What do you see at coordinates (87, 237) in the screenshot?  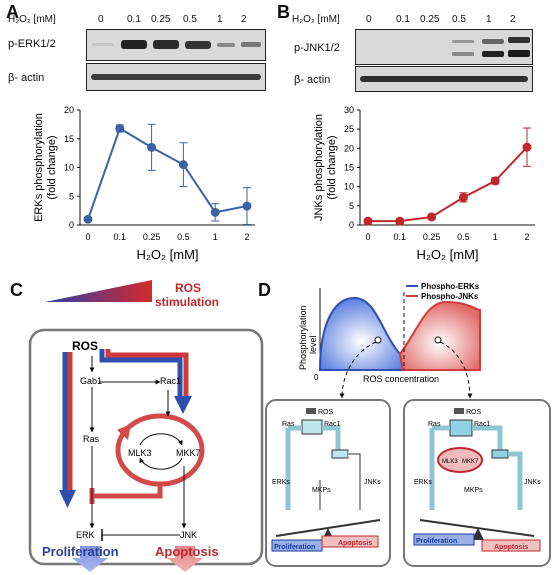 I see `chart-a-x-tick-label: 0` at bounding box center [87, 237].